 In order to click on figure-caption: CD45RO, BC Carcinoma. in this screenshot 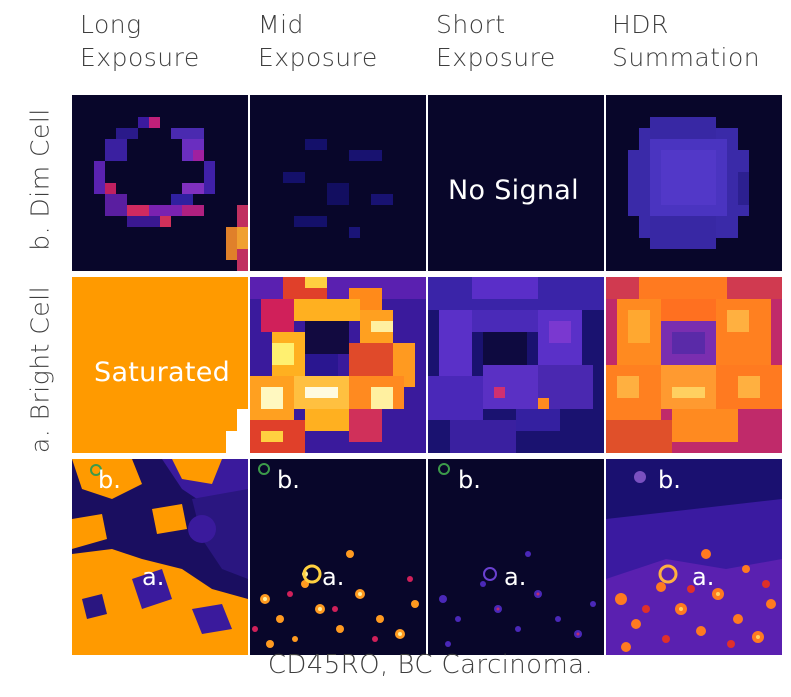, I will do `click(430, 665)`.